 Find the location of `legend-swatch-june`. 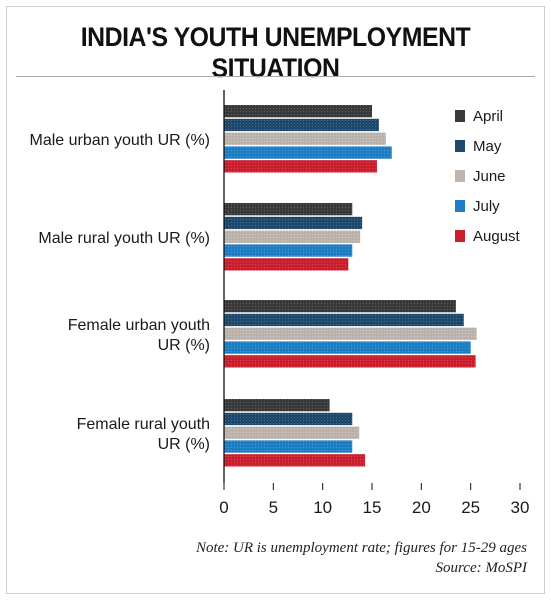

legend-swatch-june is located at coordinates (460, 176).